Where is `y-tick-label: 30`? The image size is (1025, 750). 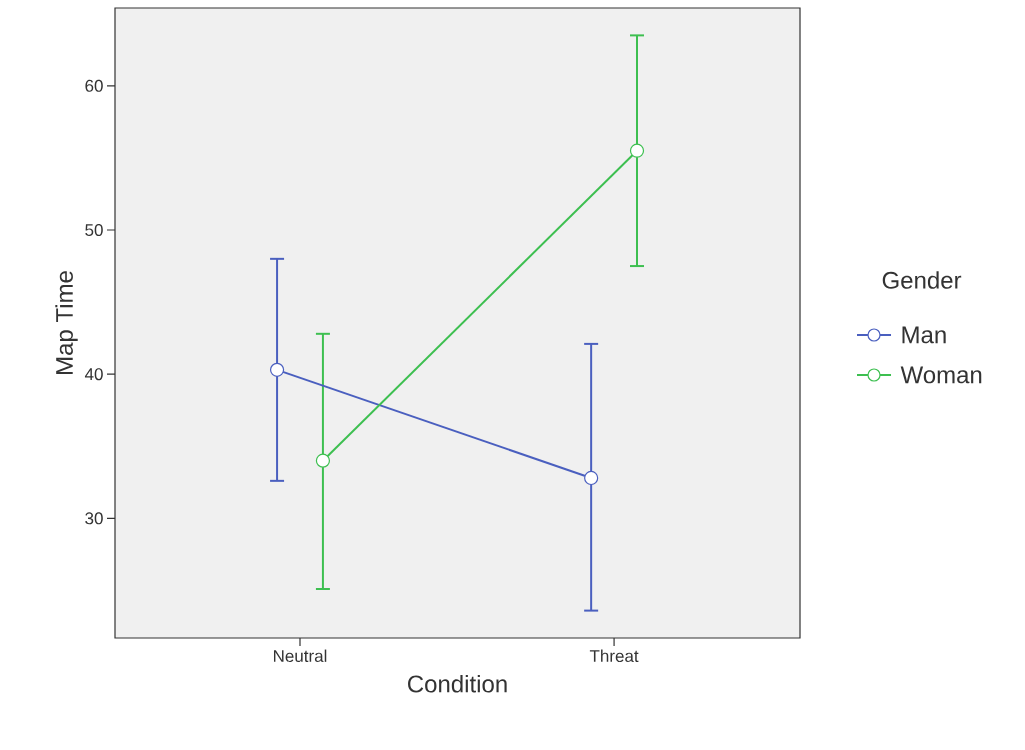
y-tick-label: 30 is located at coordinates (94, 518).